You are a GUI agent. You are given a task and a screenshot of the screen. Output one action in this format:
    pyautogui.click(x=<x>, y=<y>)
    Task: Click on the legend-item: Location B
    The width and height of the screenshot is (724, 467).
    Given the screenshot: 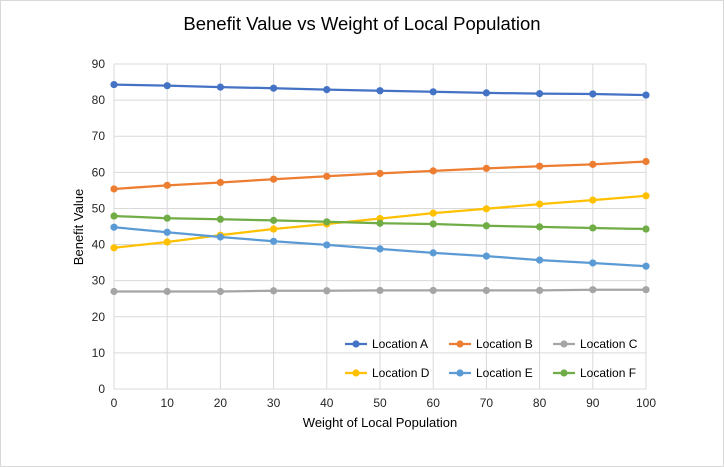 What is the action you would take?
    pyautogui.click(x=491, y=344)
    